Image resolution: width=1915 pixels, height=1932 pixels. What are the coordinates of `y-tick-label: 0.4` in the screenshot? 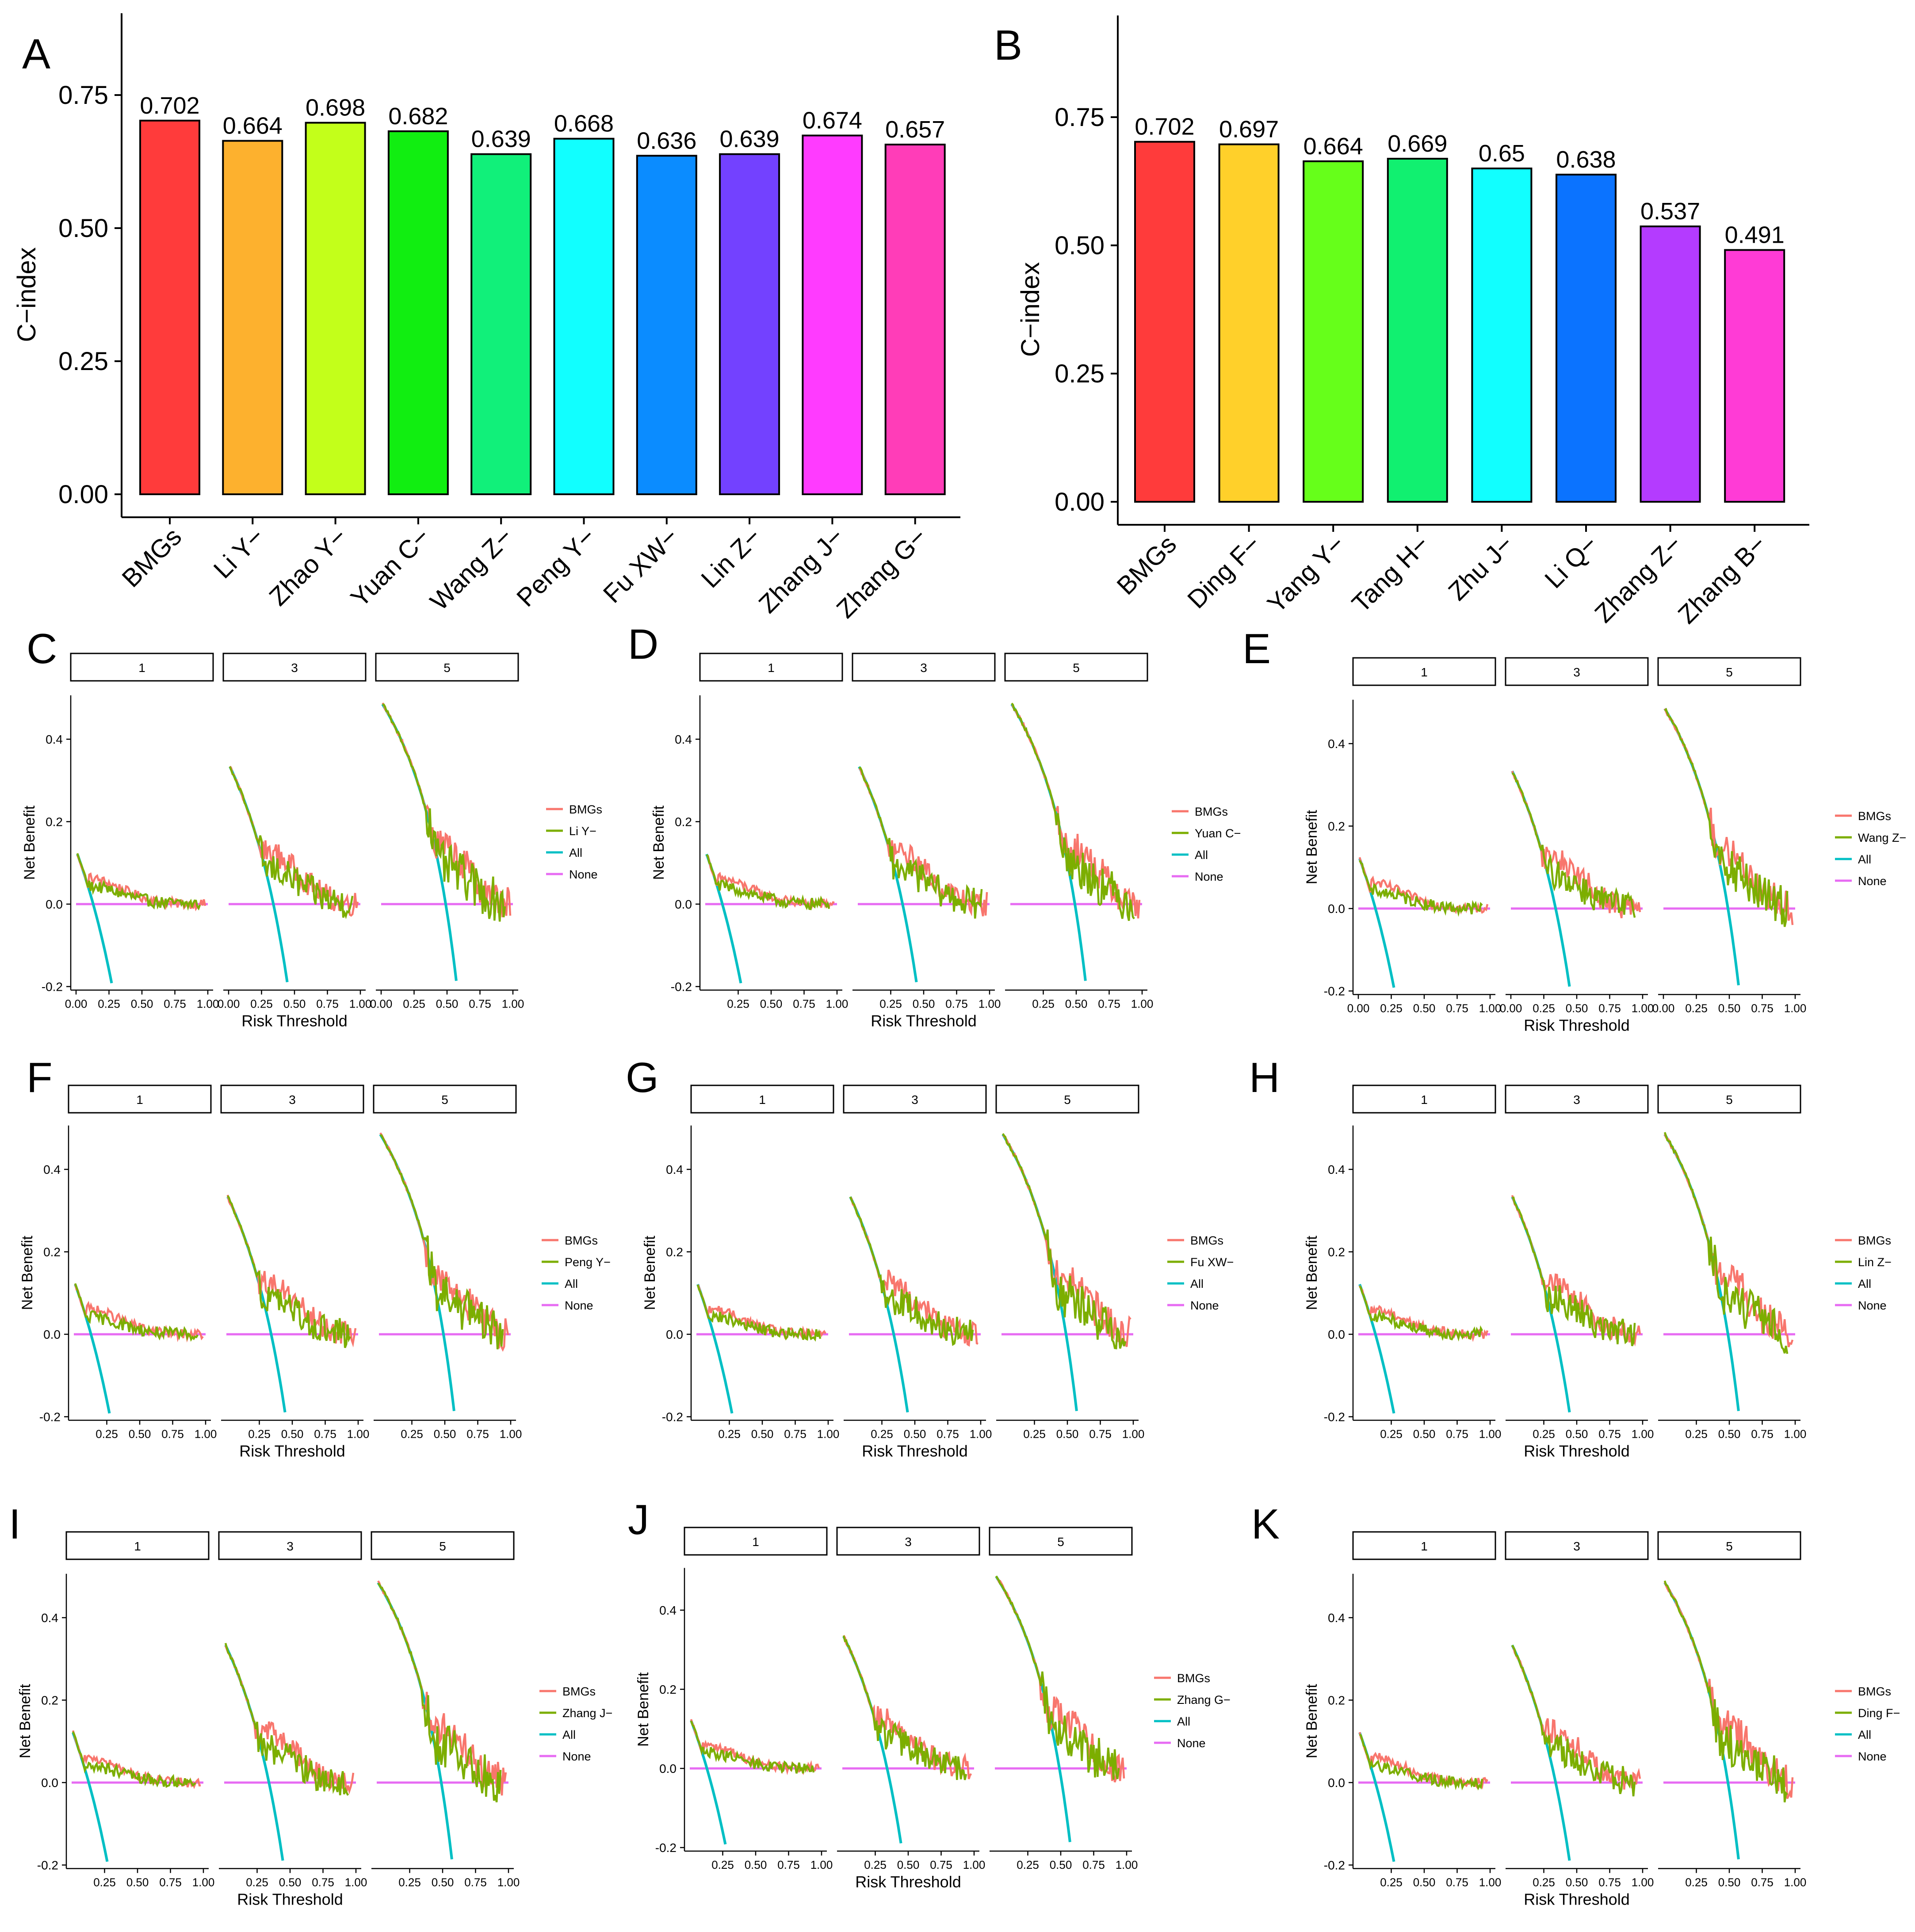 It's located at (52, 1169).